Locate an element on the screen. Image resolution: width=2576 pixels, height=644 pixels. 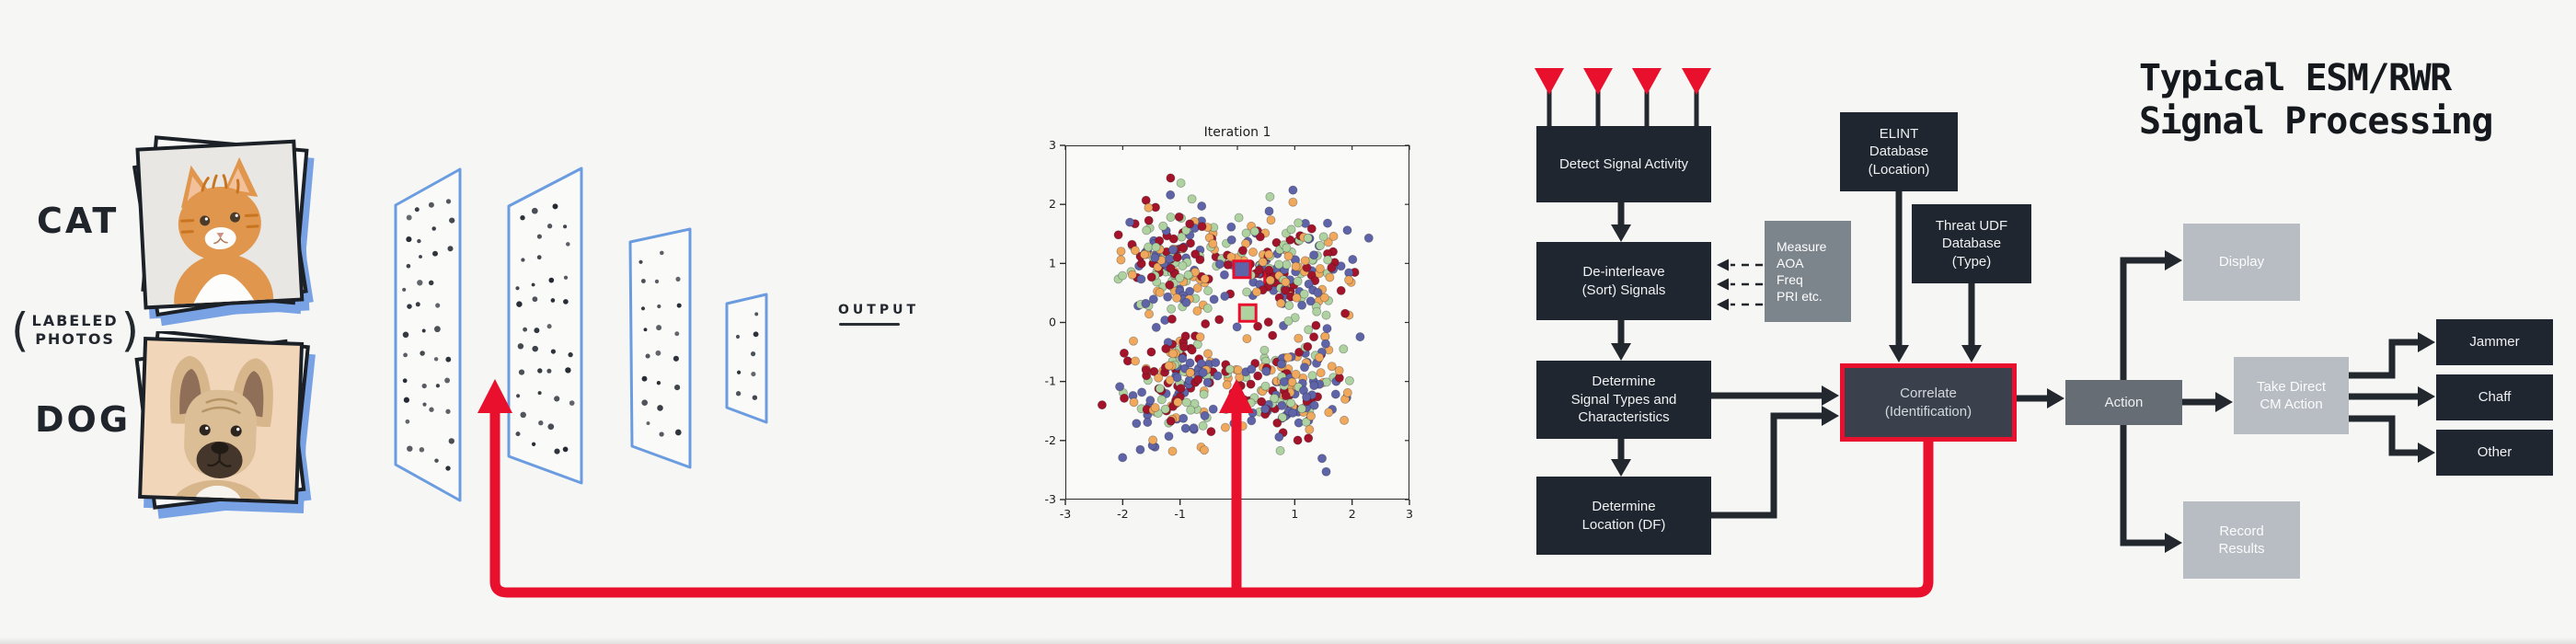
cat-photo-main is located at coordinates (220, 224).